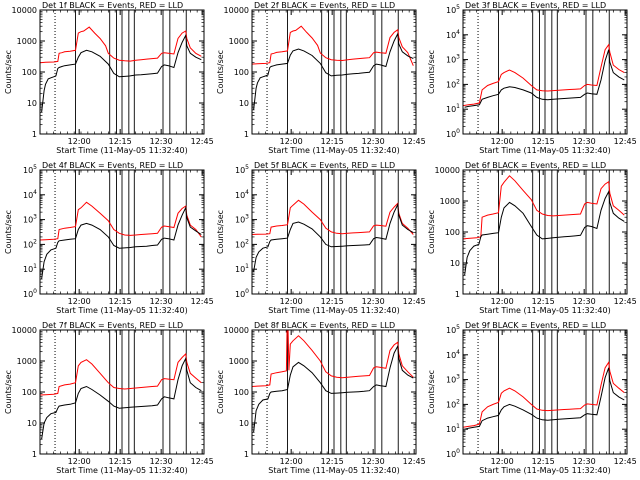 The width and height of the screenshot is (640, 480). I want to click on chart-title: Det 2f BLACK = Events, RED = LLD, so click(324, 5).